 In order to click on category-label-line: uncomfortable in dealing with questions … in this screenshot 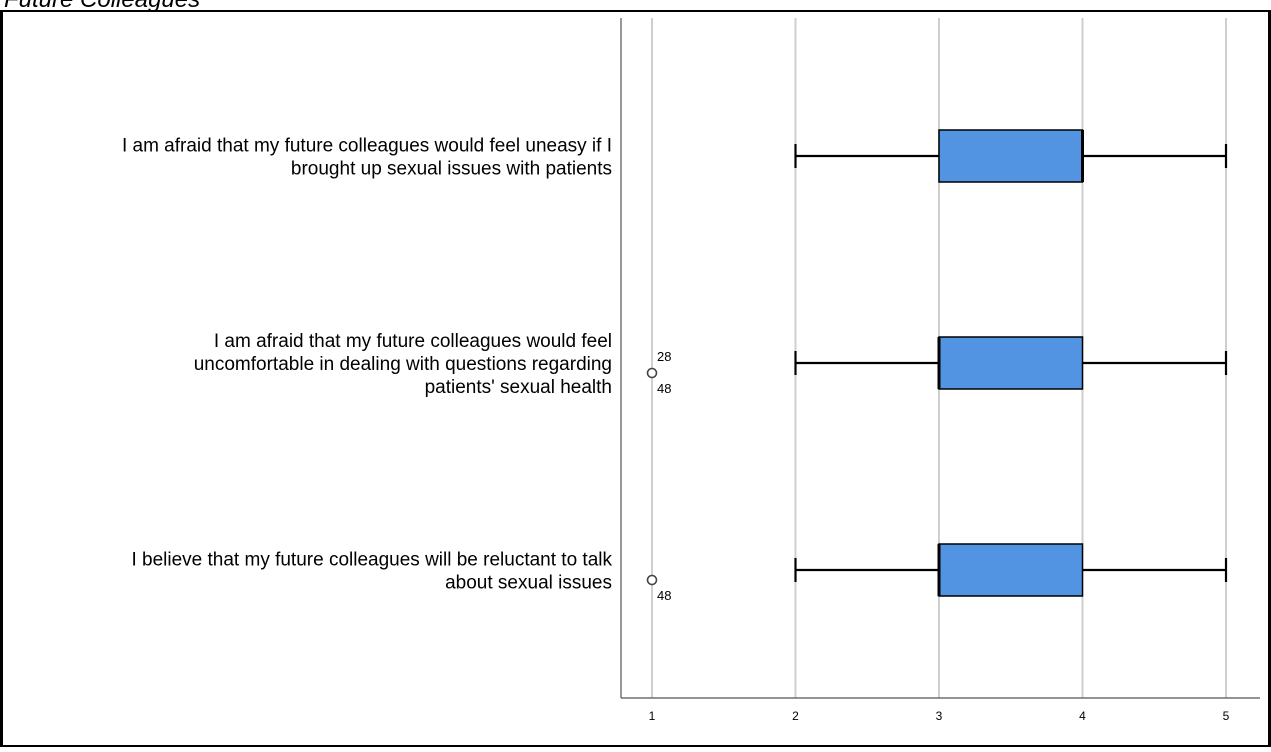, I will do `click(403, 364)`.